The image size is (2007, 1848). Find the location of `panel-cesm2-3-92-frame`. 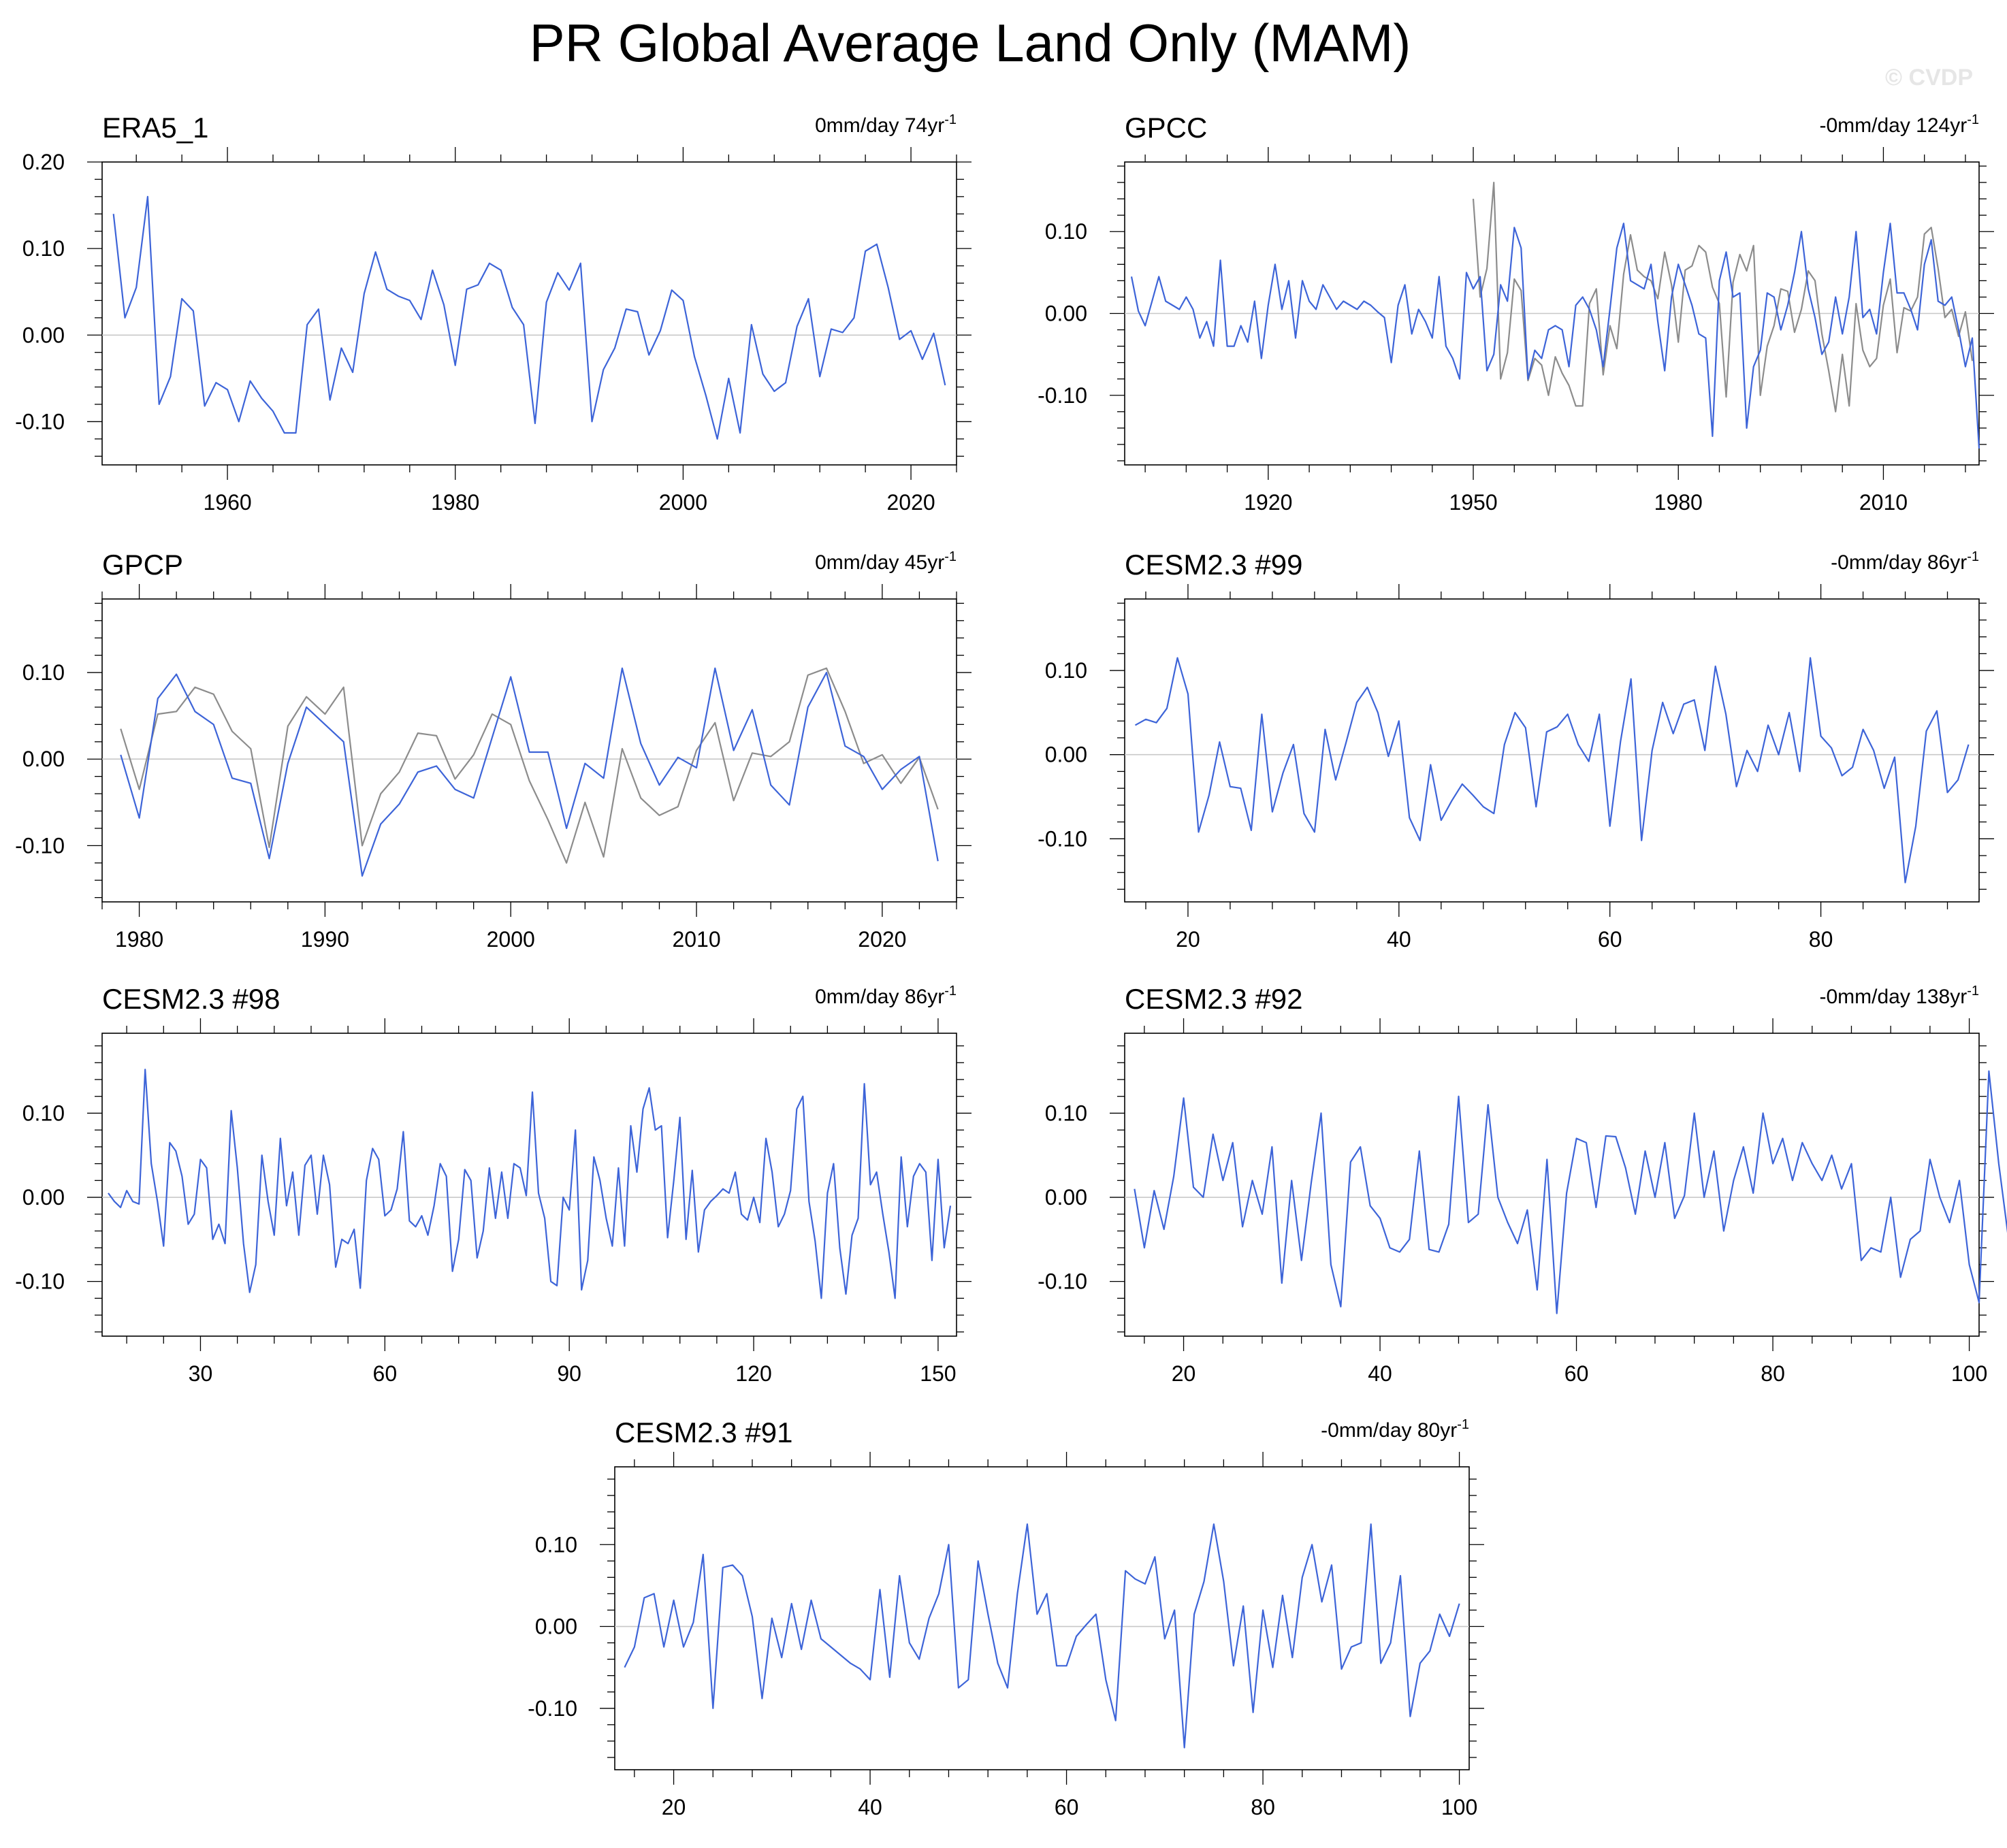

panel-cesm2-3-92-frame is located at coordinates (1552, 1185).